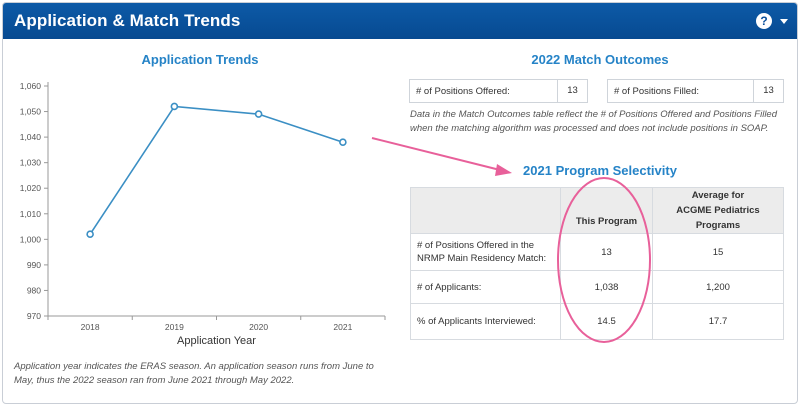 Image resolution: width=800 pixels, height=406 pixels. What do you see at coordinates (600, 59) in the screenshot?
I see `match-outcomes-title: 2022 Match Outcomes` at bounding box center [600, 59].